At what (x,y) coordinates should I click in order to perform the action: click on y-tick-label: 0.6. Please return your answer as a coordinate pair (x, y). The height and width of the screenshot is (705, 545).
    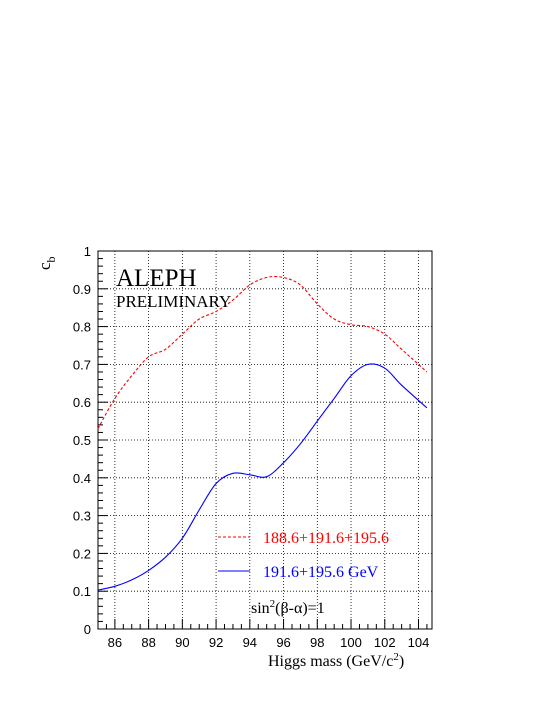
    Looking at the image, I should click on (82, 402).